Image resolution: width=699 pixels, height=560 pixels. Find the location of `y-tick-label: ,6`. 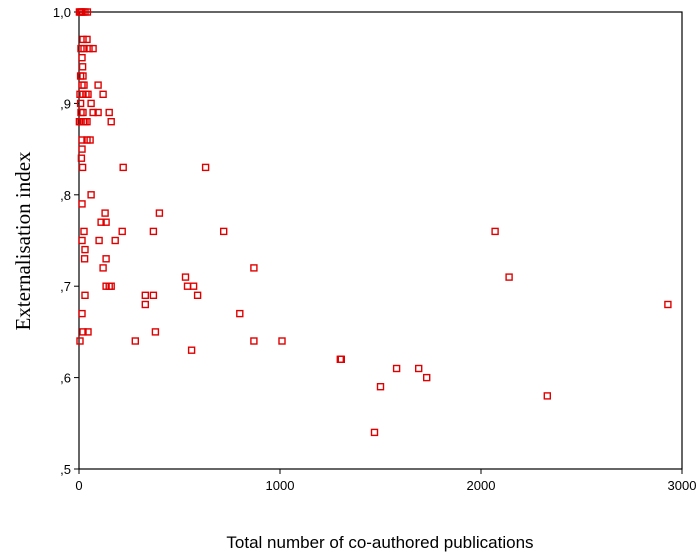

y-tick-label: ,6 is located at coordinates (65, 378).